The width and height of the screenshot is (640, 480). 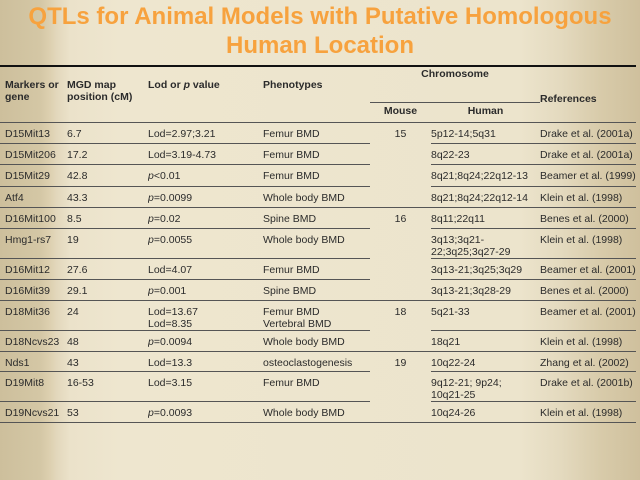 I want to click on cell-lod: p=0.0055, so click(x=205, y=242).